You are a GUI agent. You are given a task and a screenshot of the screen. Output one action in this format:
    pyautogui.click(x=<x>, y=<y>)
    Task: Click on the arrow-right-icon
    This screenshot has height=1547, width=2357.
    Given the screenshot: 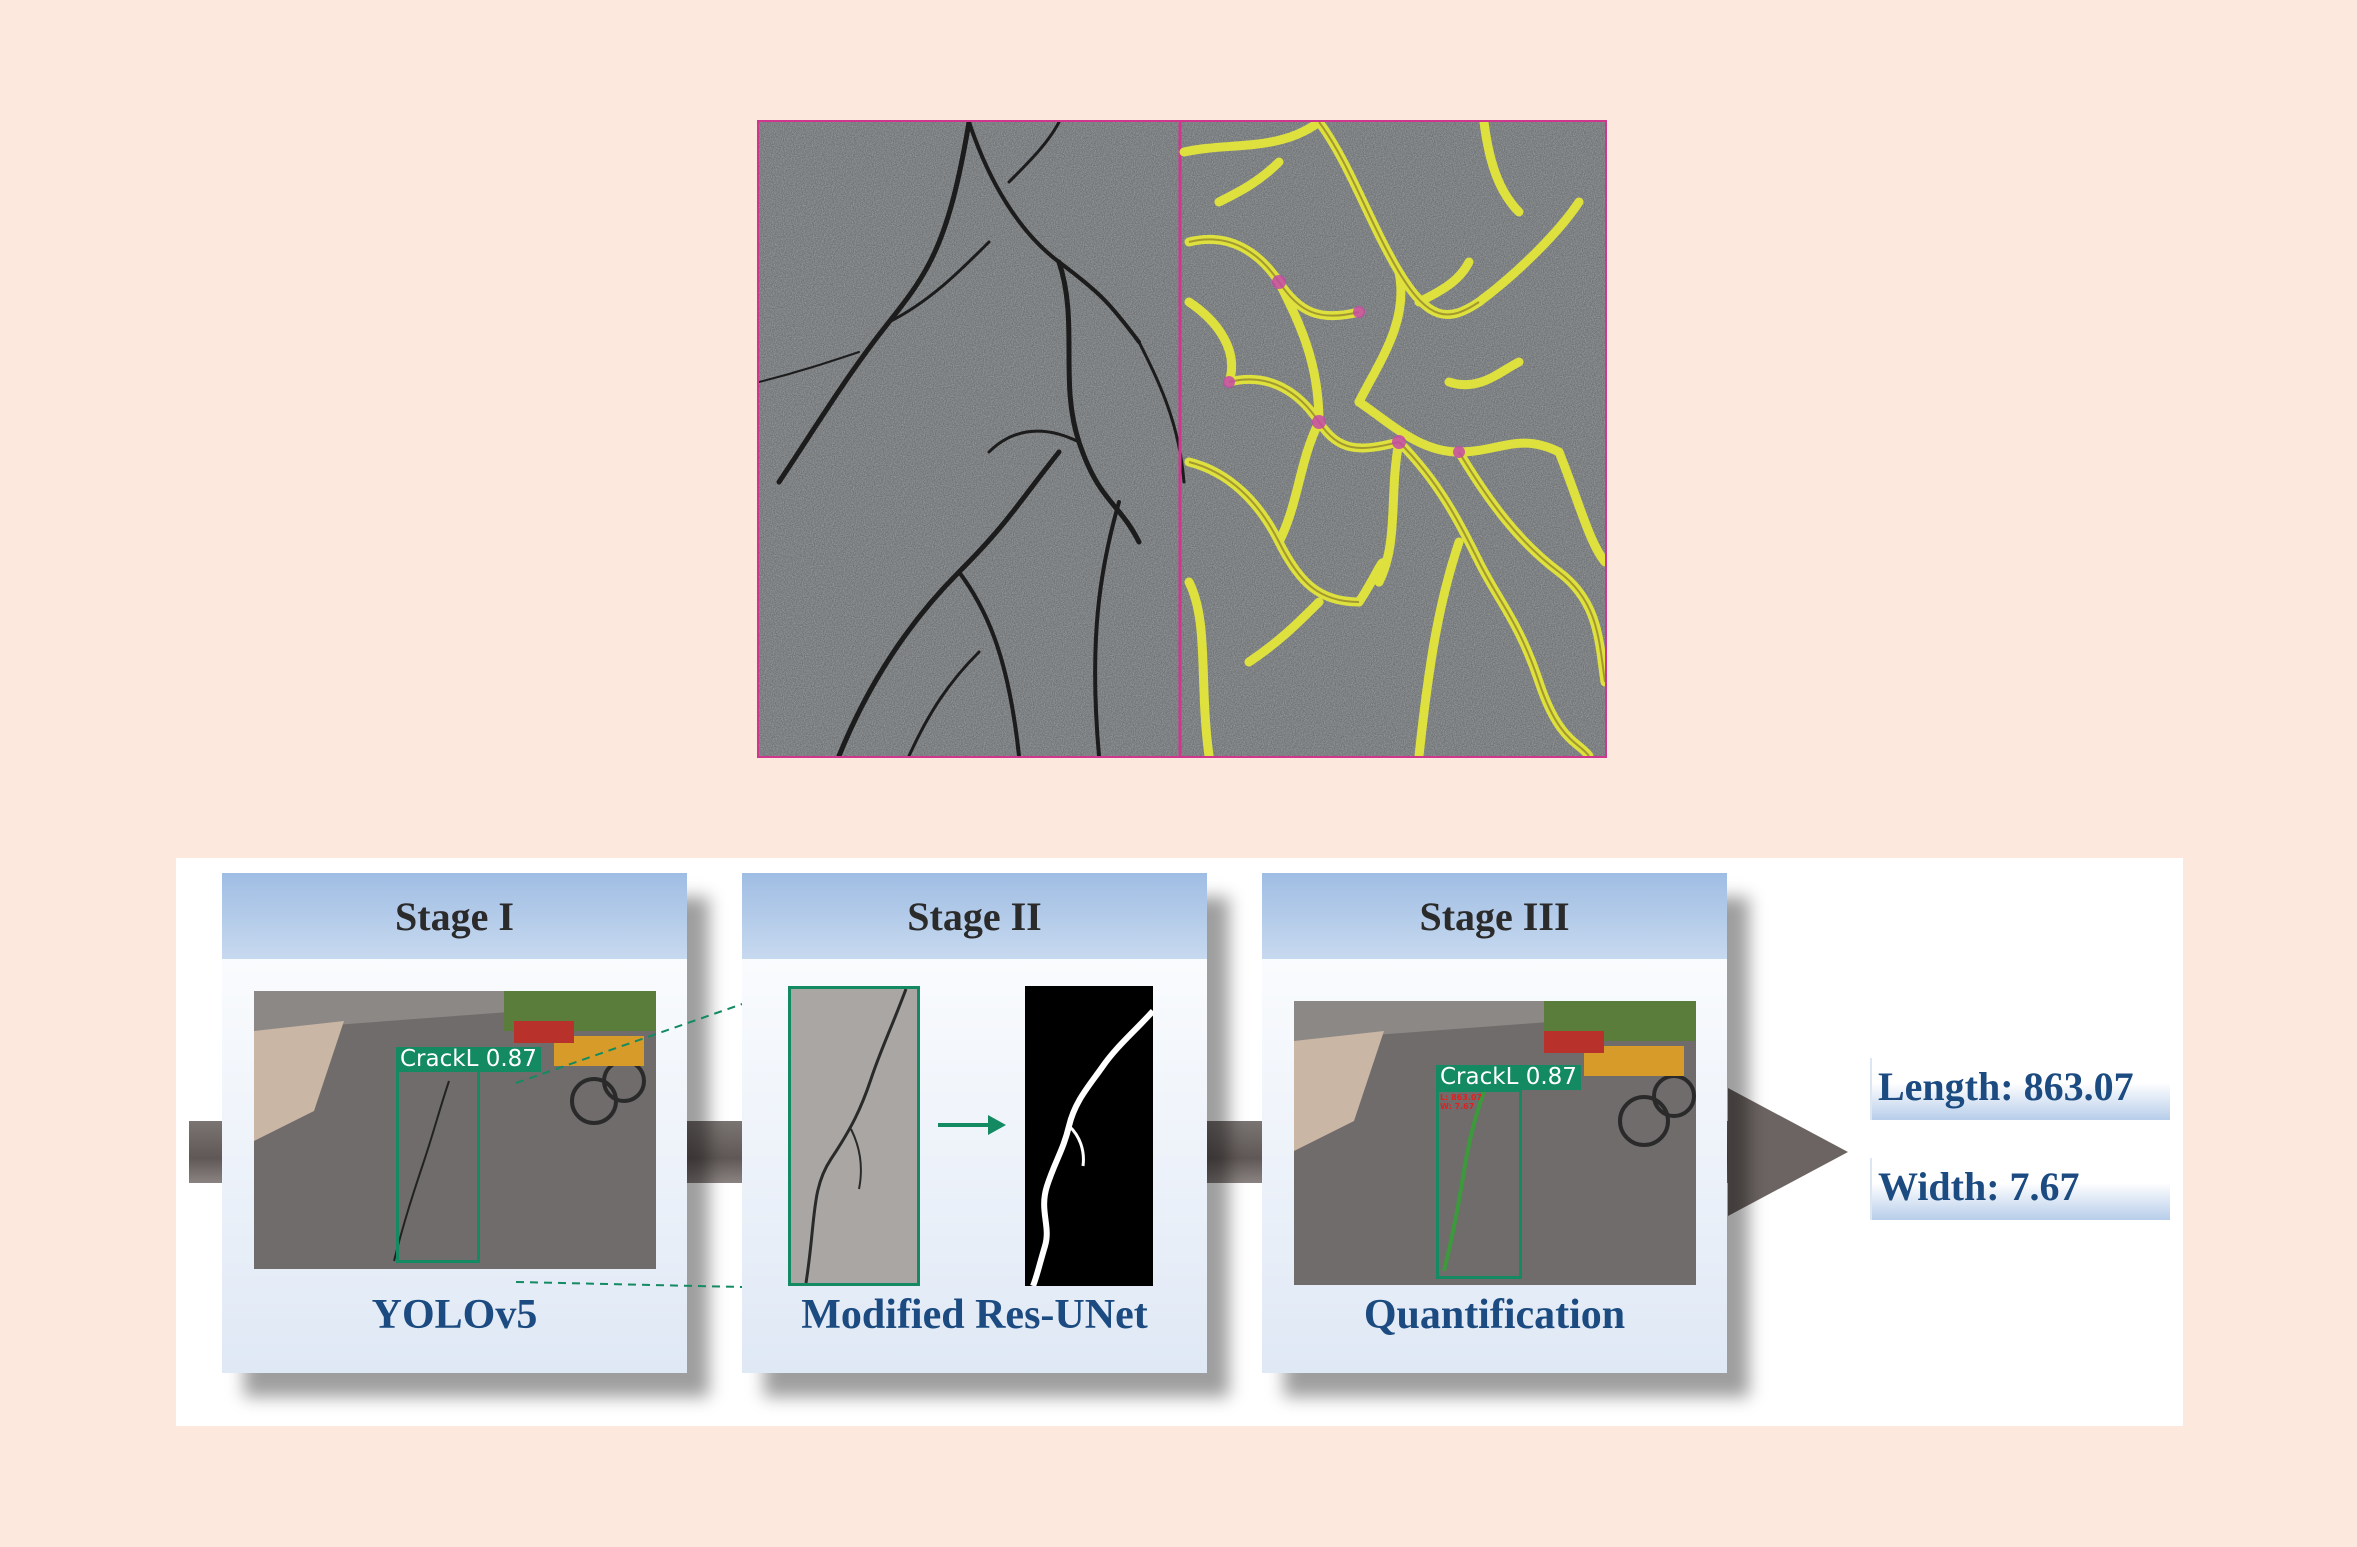 What is the action you would take?
    pyautogui.click(x=997, y=1125)
    